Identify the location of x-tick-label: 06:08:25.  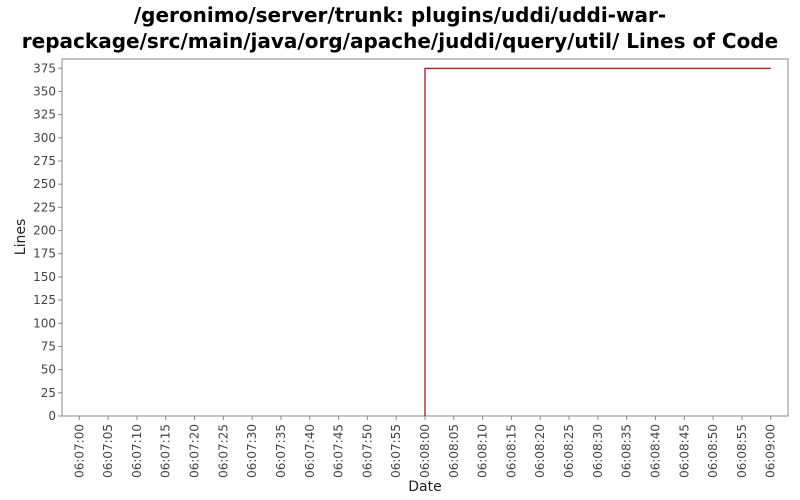
(569, 451).